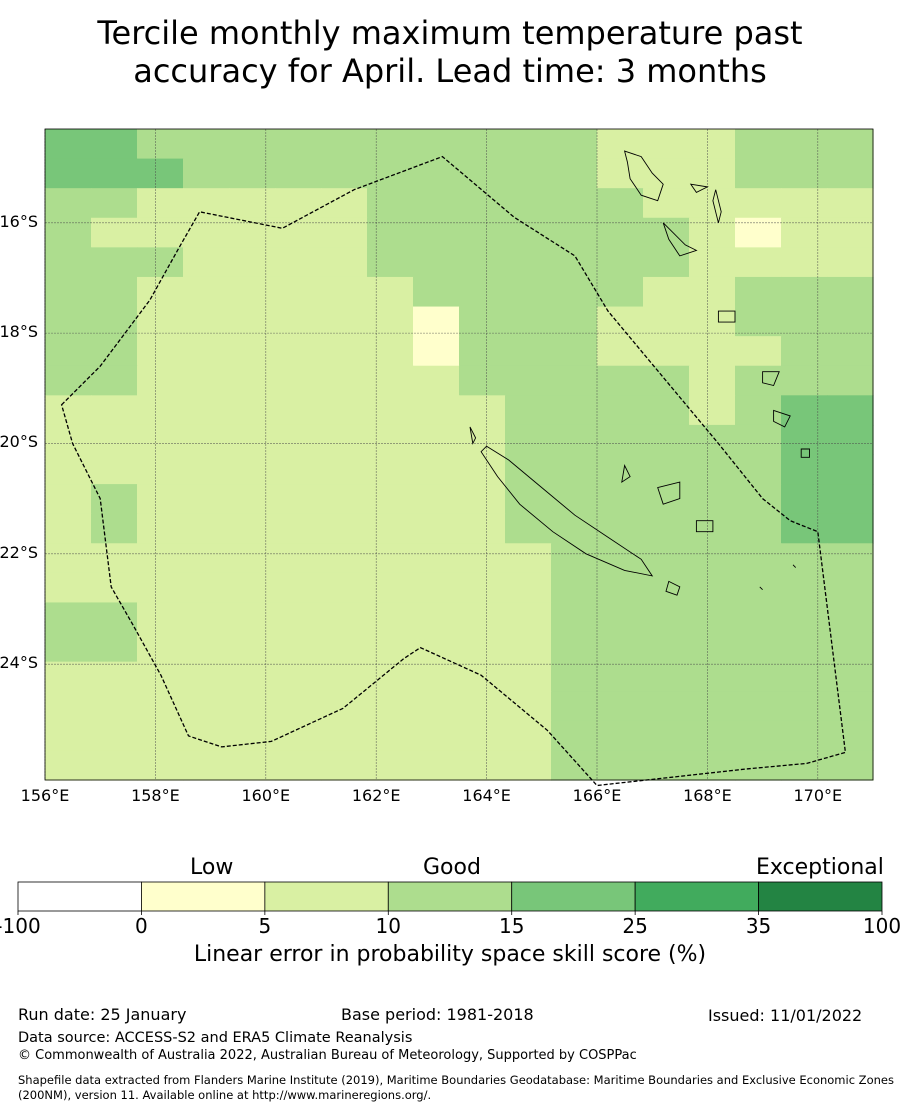 The width and height of the screenshot is (900, 1110). I want to click on colorbar-tick-label: 25, so click(635, 926).